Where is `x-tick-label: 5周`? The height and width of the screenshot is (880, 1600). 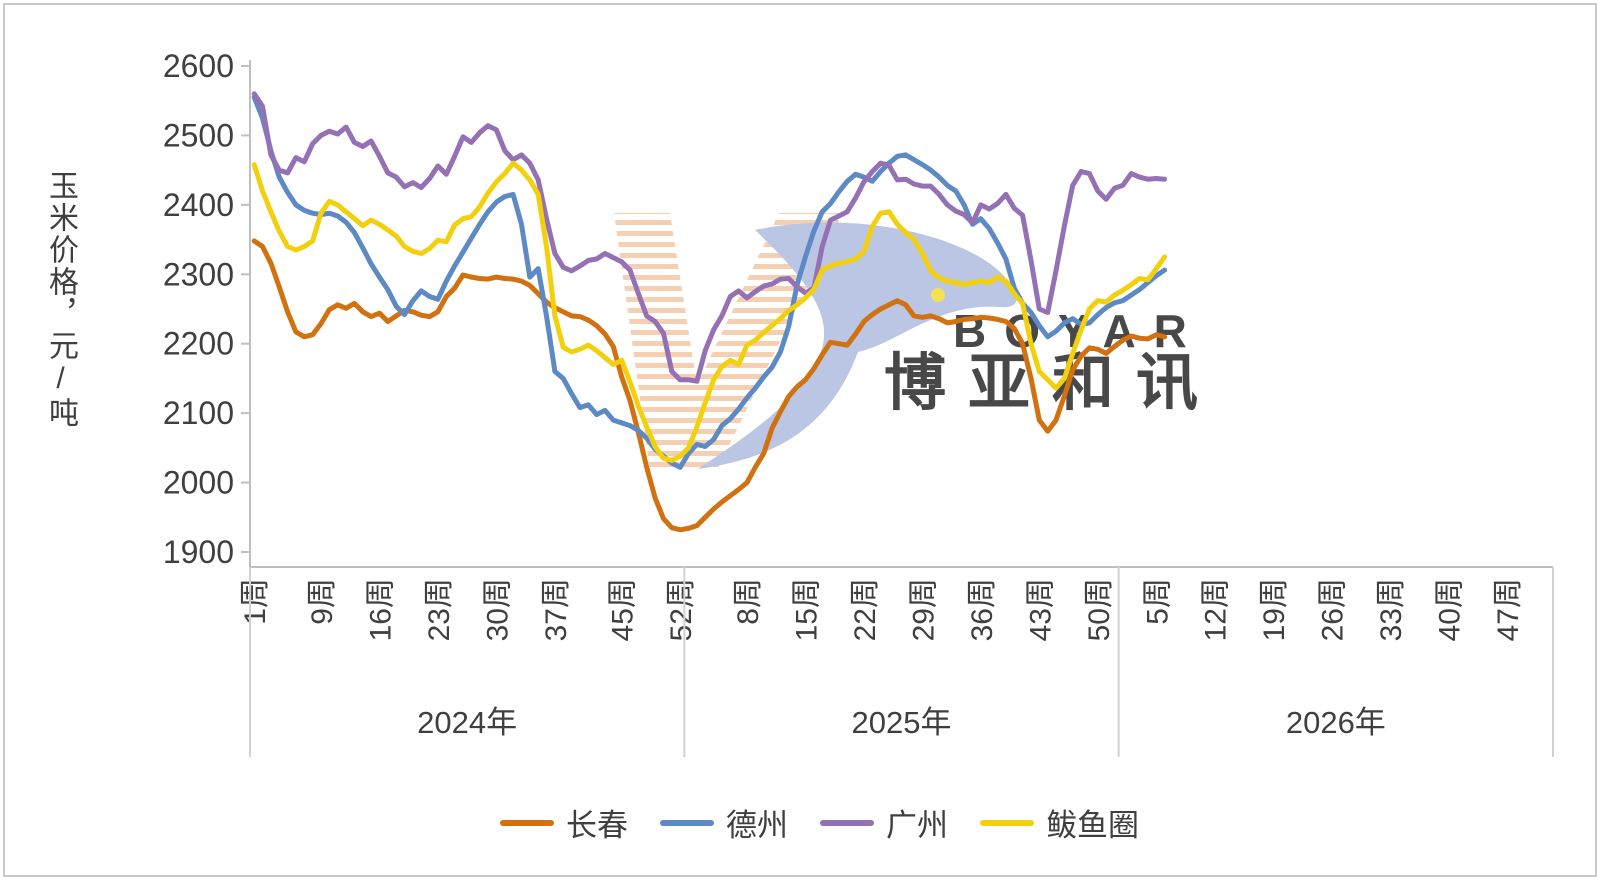
x-tick-label: 5周 is located at coordinates (1157, 601).